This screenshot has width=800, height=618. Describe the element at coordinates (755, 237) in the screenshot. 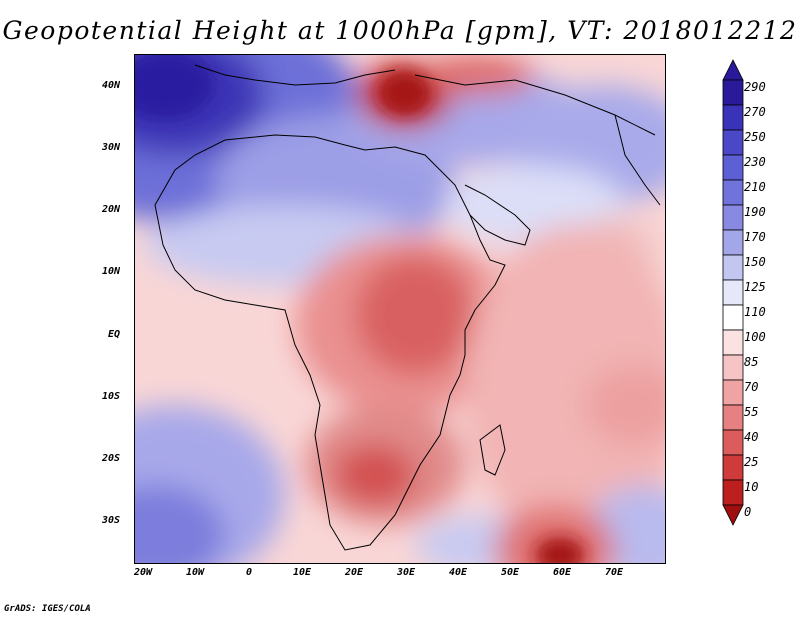

I see `colorbar-label-170: 170` at that location.